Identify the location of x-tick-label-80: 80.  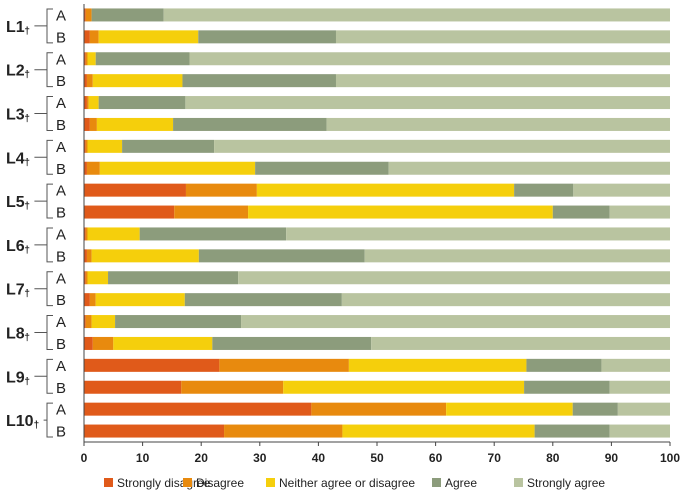
(553, 458).